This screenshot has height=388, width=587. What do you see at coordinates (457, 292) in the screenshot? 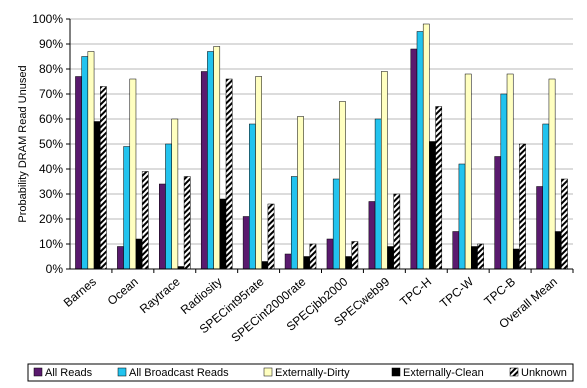
I see `x-tick-label: TPC-W` at bounding box center [457, 292].